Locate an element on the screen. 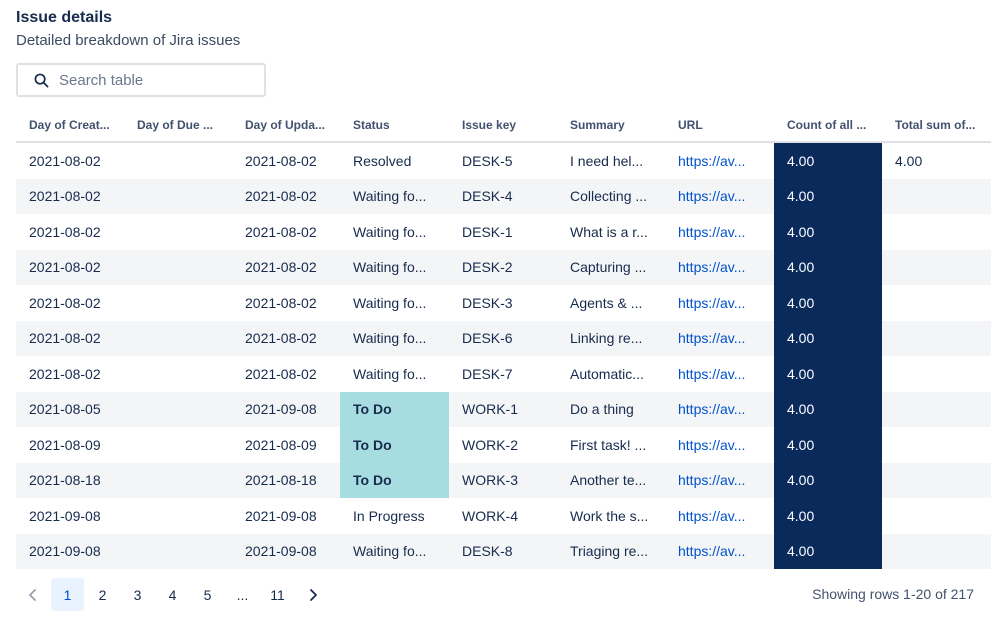 The height and width of the screenshot is (618, 999). issue-key-cell: DESK-8 is located at coordinates (487, 551).